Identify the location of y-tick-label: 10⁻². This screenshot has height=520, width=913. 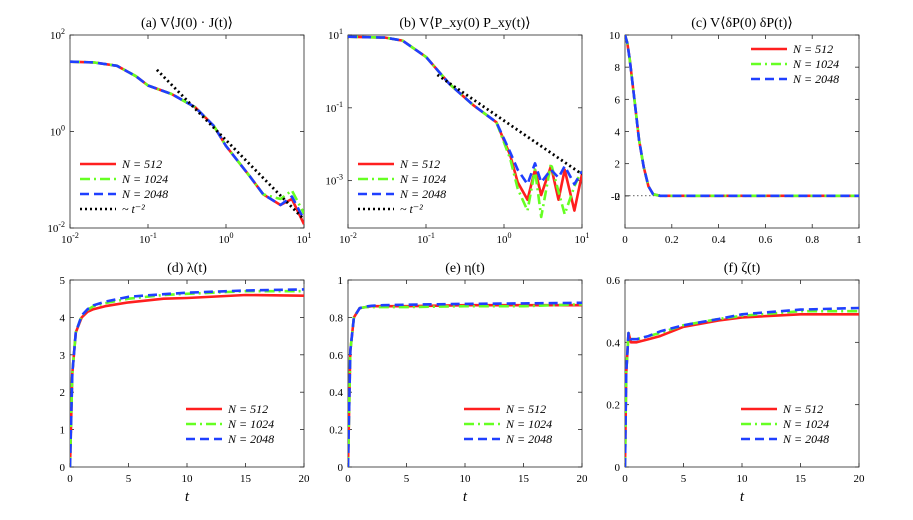
(56, 227).